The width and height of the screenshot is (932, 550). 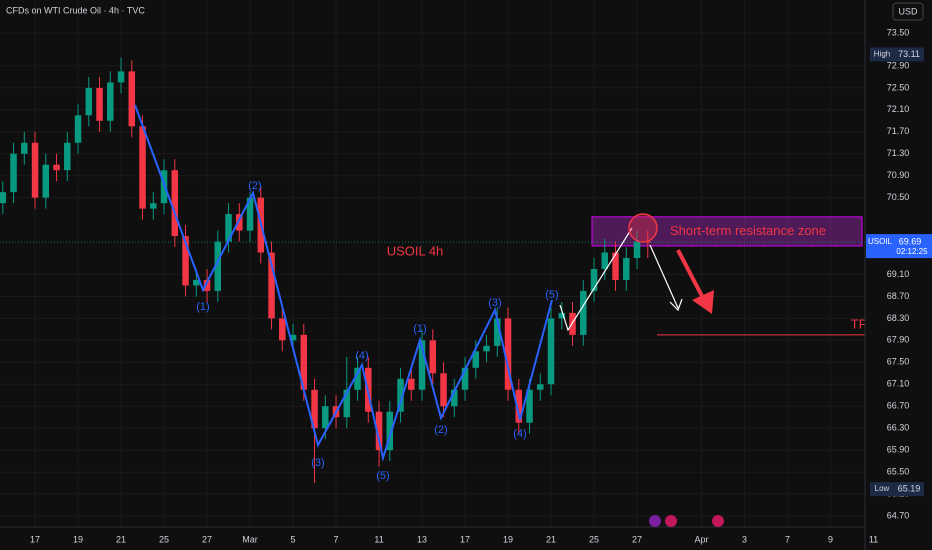 What do you see at coordinates (898, 275) in the screenshot?
I see `price-axis-bg` at bounding box center [898, 275].